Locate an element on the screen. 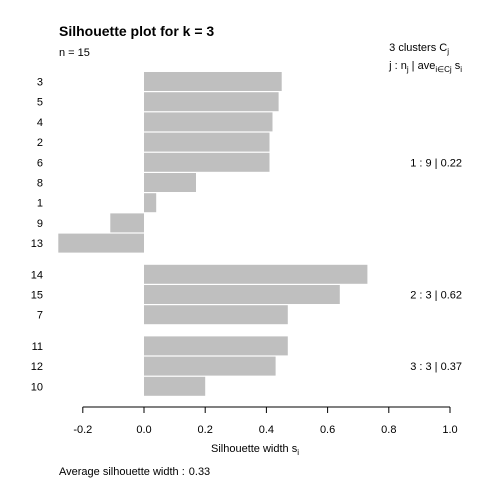  observation-label-1: 1 is located at coordinates (40, 204).